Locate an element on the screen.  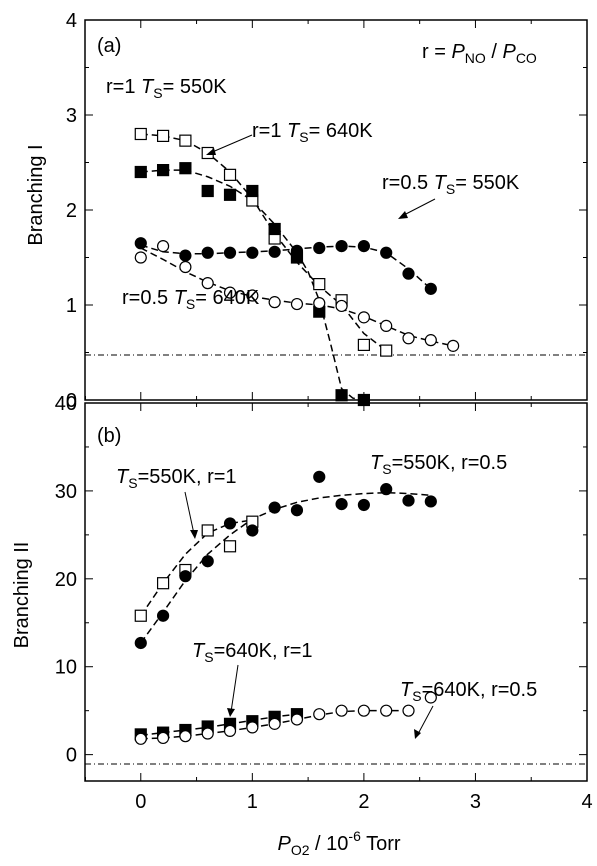
y-tick-label: 10 is located at coordinates (66, 668).